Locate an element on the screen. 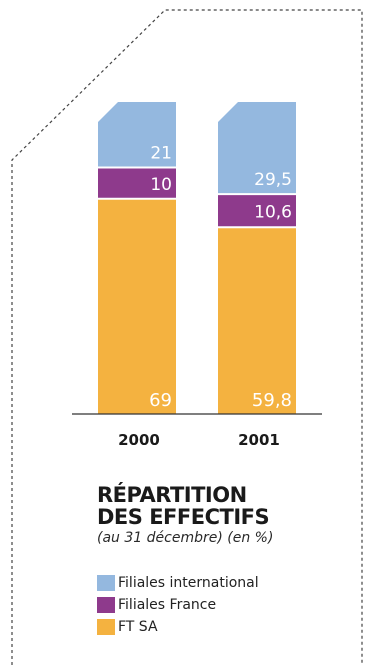 Image resolution: width=377 pixels, height=665 pixels. bar-segment-filiales-international-2000 is located at coordinates (137, 134).